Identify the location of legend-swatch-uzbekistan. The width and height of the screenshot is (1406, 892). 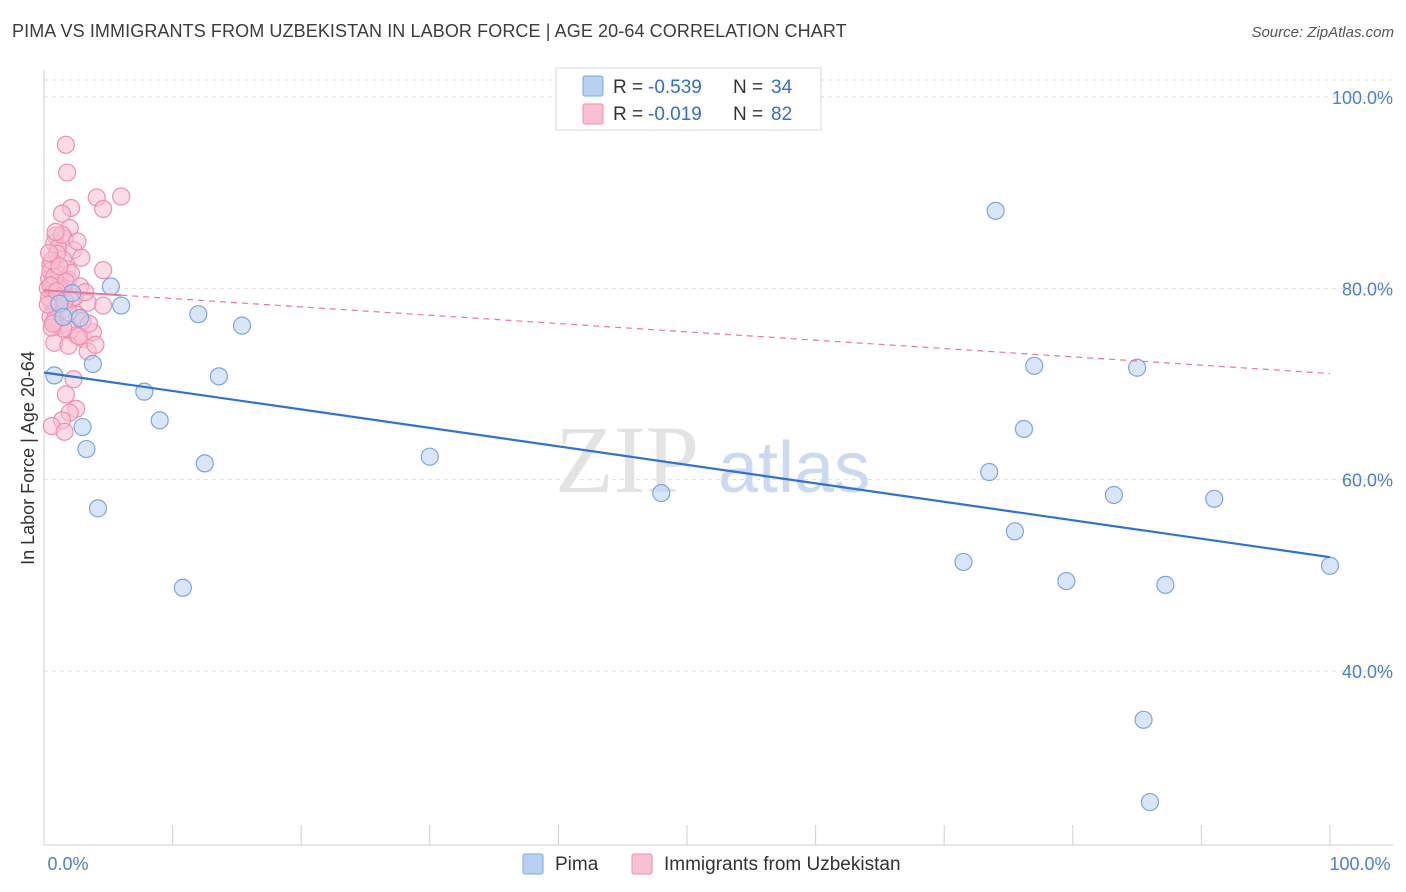
(593, 114).